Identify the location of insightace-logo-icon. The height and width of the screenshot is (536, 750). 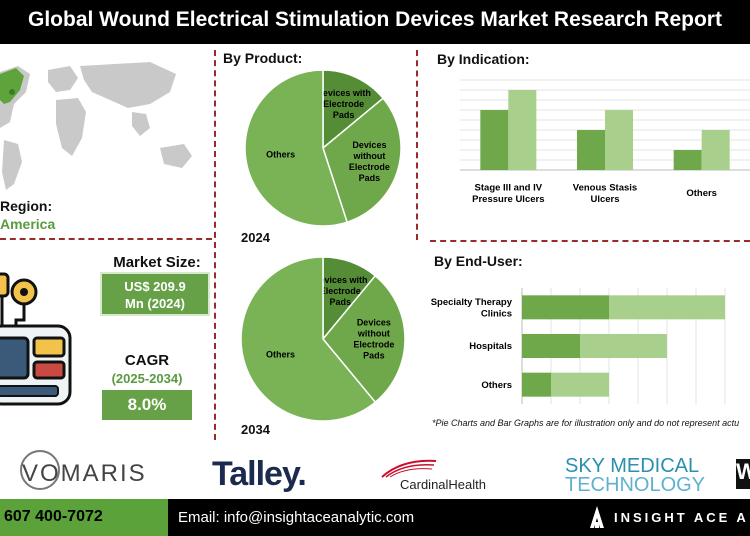
(597, 517).